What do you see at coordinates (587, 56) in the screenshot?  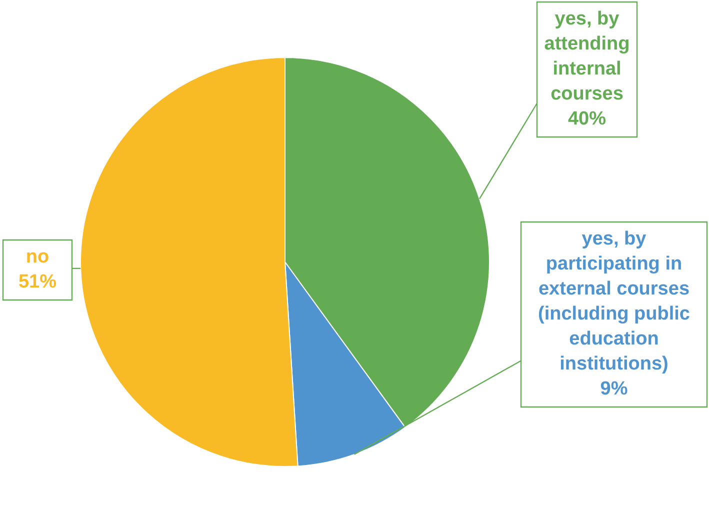 I see `slice-label: yes, by attending internal courses` at bounding box center [587, 56].